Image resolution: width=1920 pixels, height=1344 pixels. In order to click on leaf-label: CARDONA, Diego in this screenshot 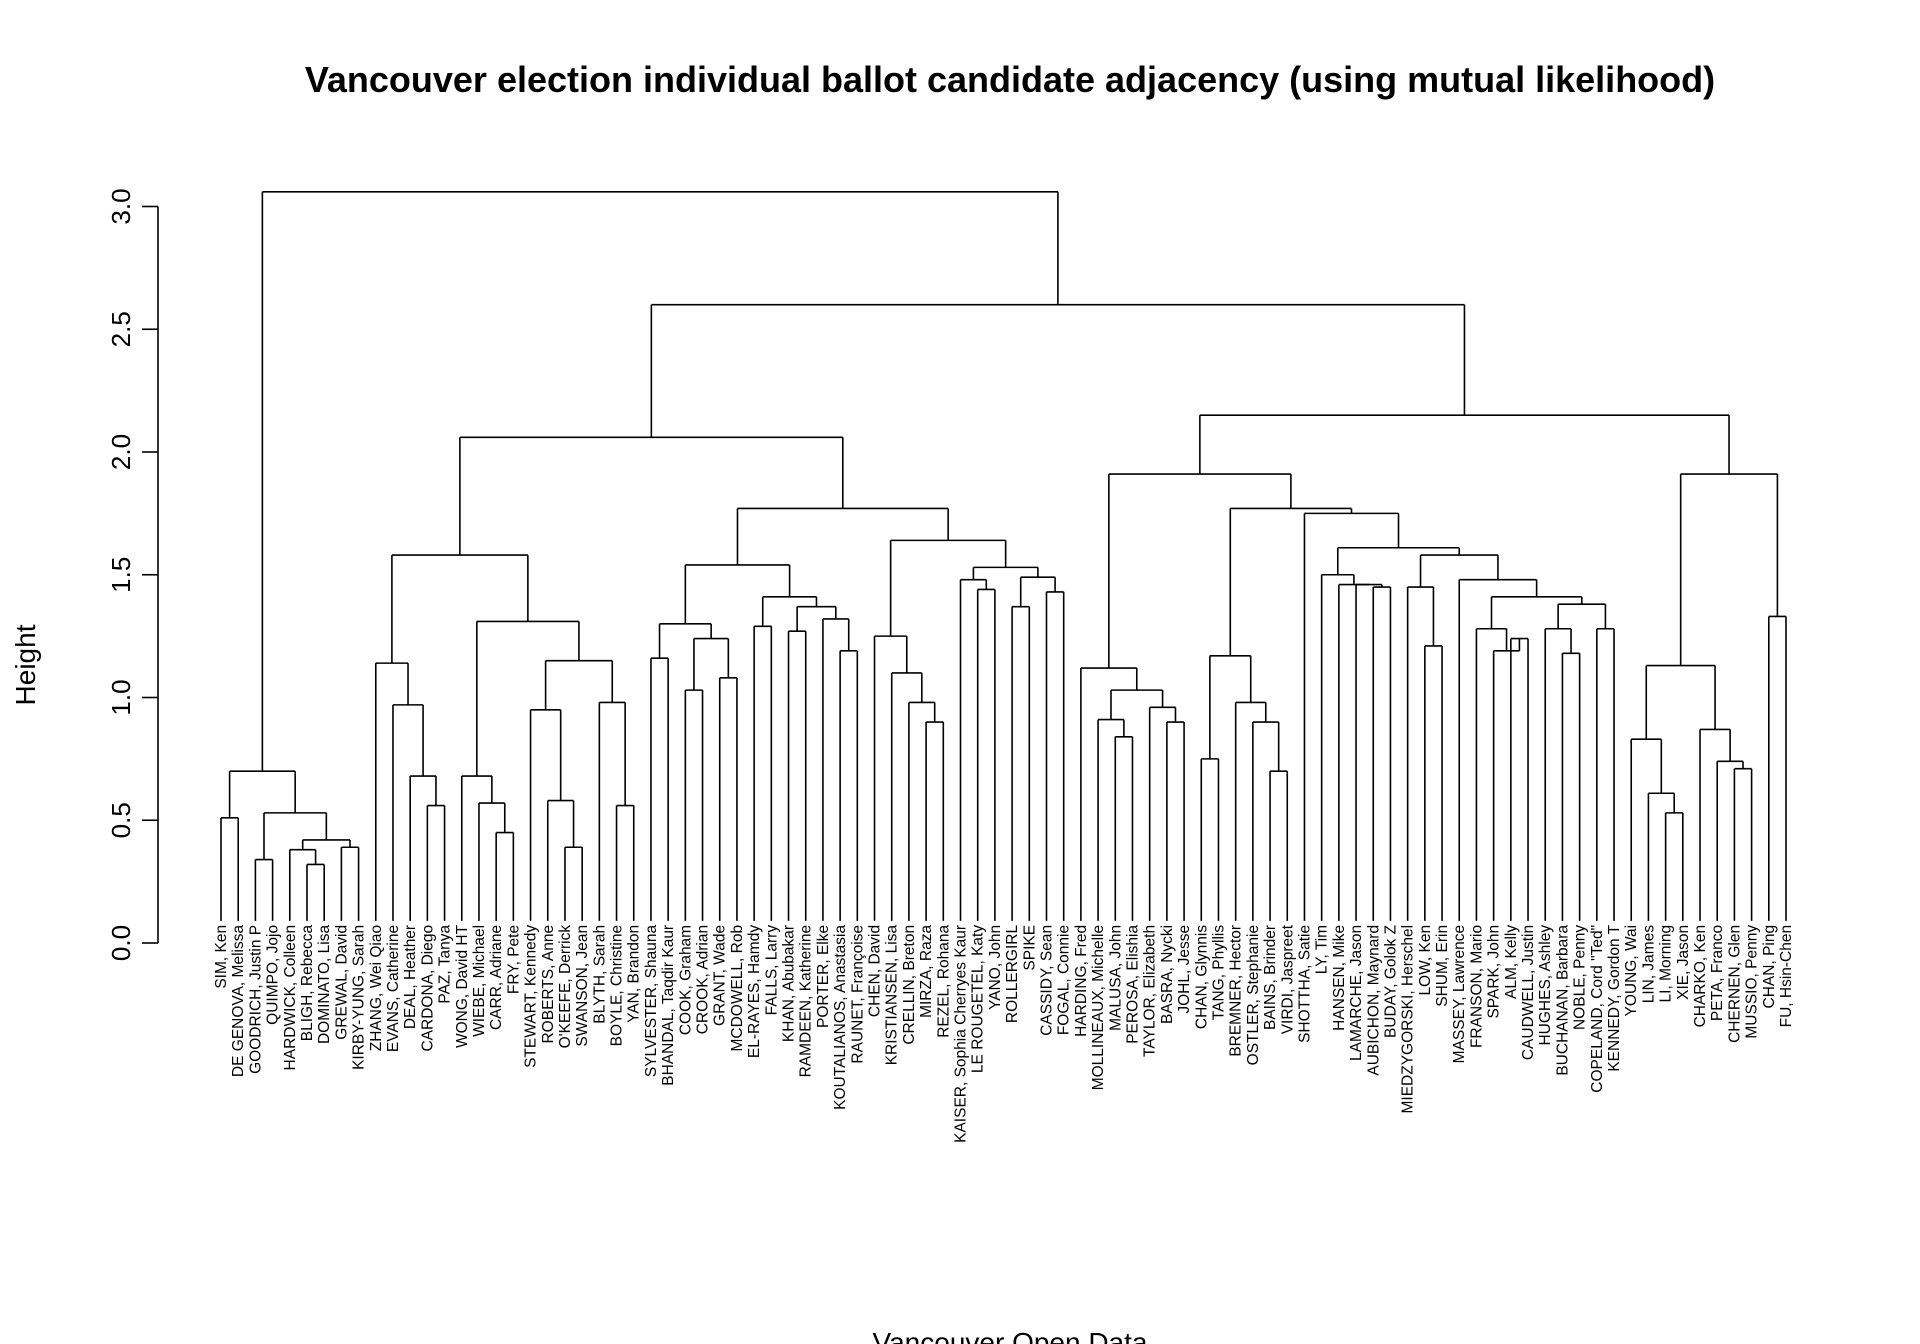, I will do `click(427, 988)`.